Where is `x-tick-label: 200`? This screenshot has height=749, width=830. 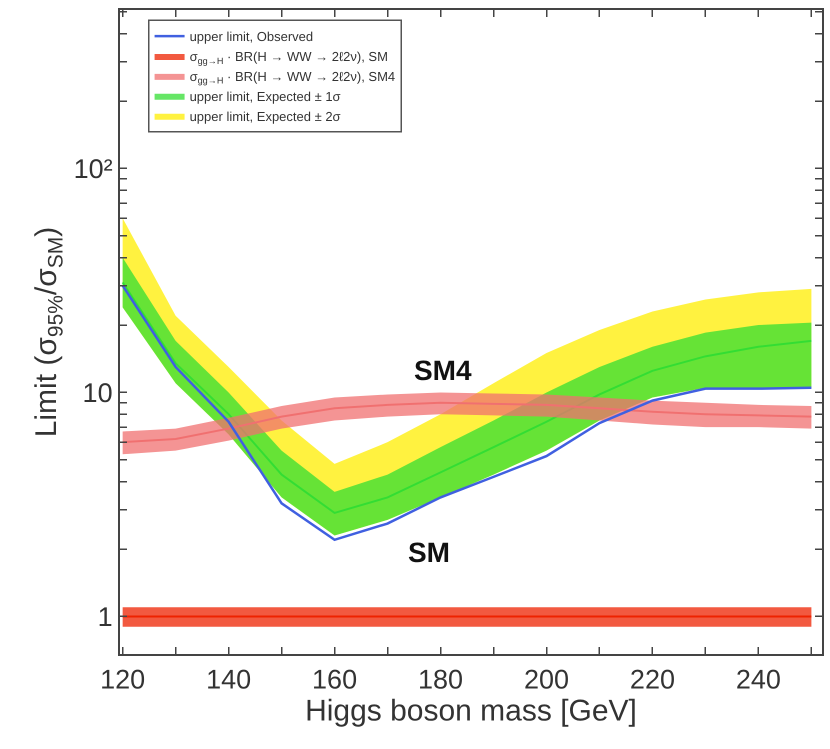 x-tick-label: 200 is located at coordinates (547, 679).